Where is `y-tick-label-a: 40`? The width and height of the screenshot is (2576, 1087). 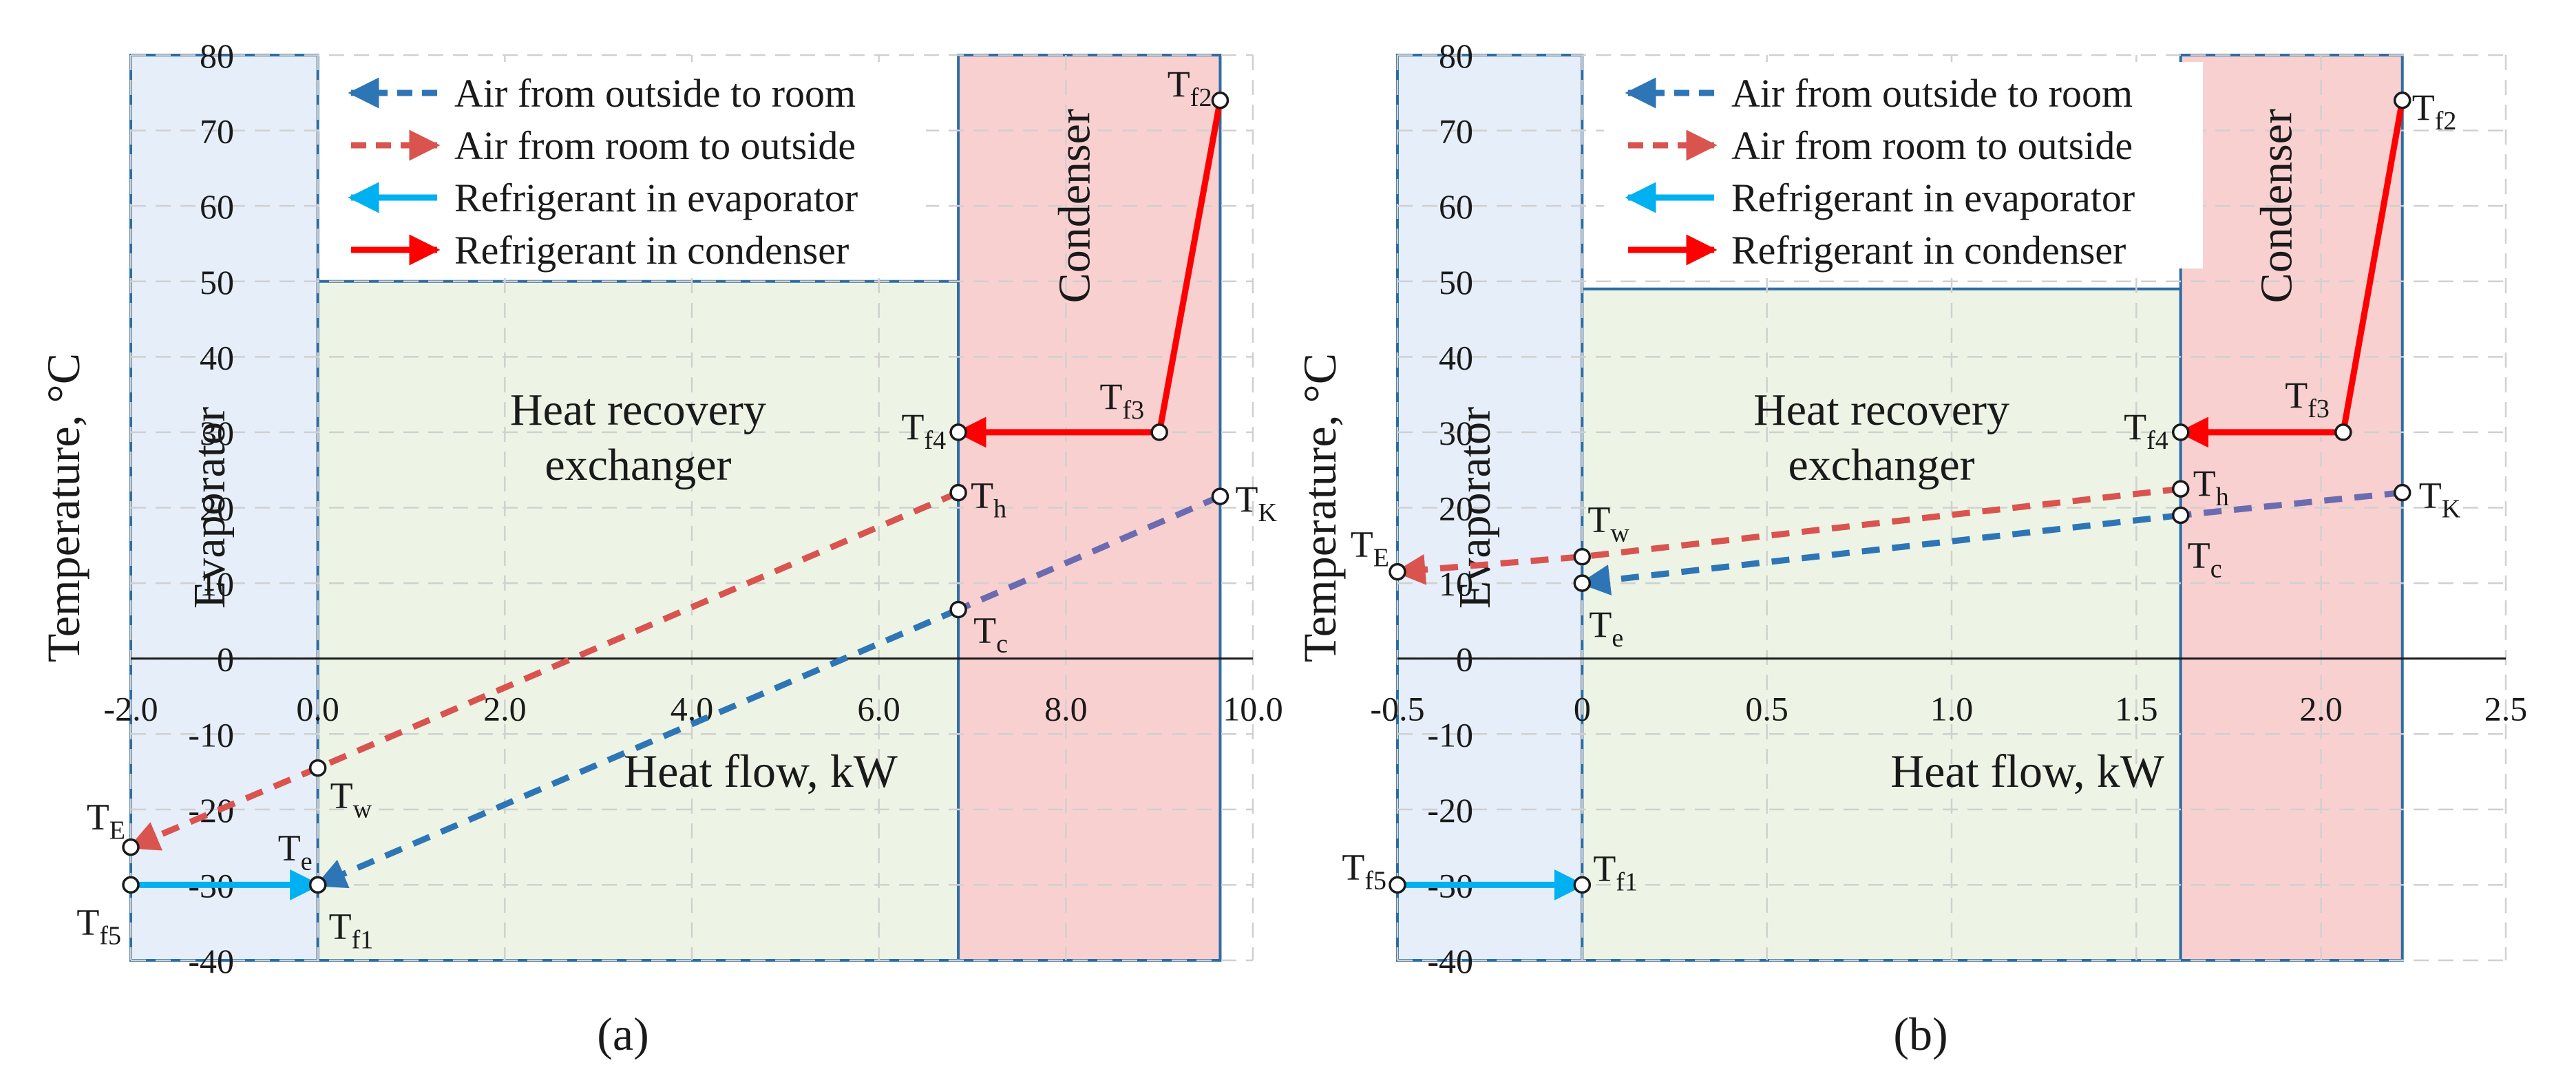
y-tick-label-a: 40 is located at coordinates (217, 357).